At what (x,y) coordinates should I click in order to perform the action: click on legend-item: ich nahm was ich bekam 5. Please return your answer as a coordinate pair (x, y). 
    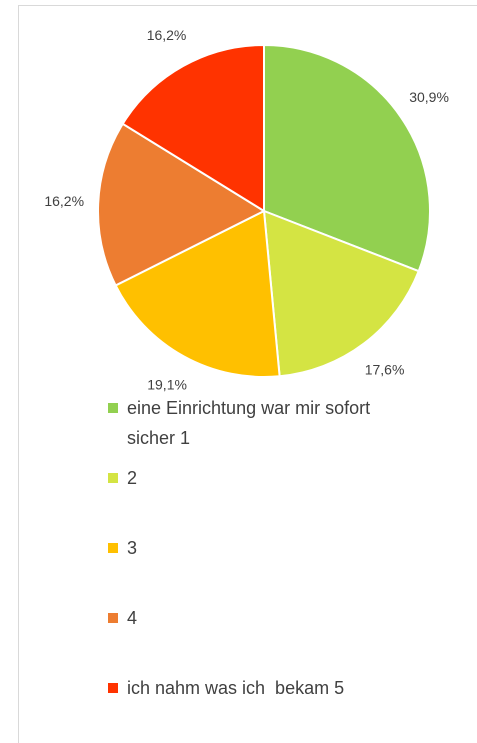
    Looking at the image, I should click on (288, 688).